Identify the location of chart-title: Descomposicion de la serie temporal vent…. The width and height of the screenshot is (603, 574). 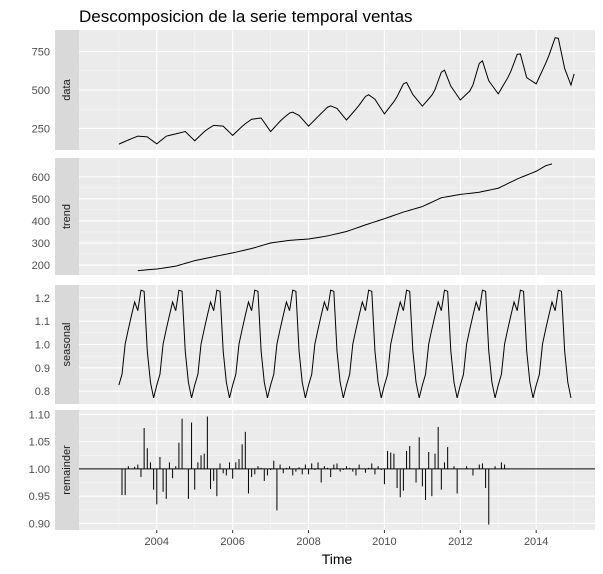
(246, 16).